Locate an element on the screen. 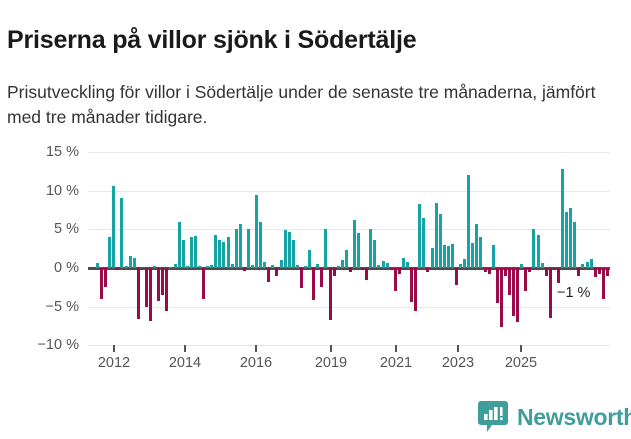  y-axis-tick-label: 10 % is located at coordinates (62, 190).